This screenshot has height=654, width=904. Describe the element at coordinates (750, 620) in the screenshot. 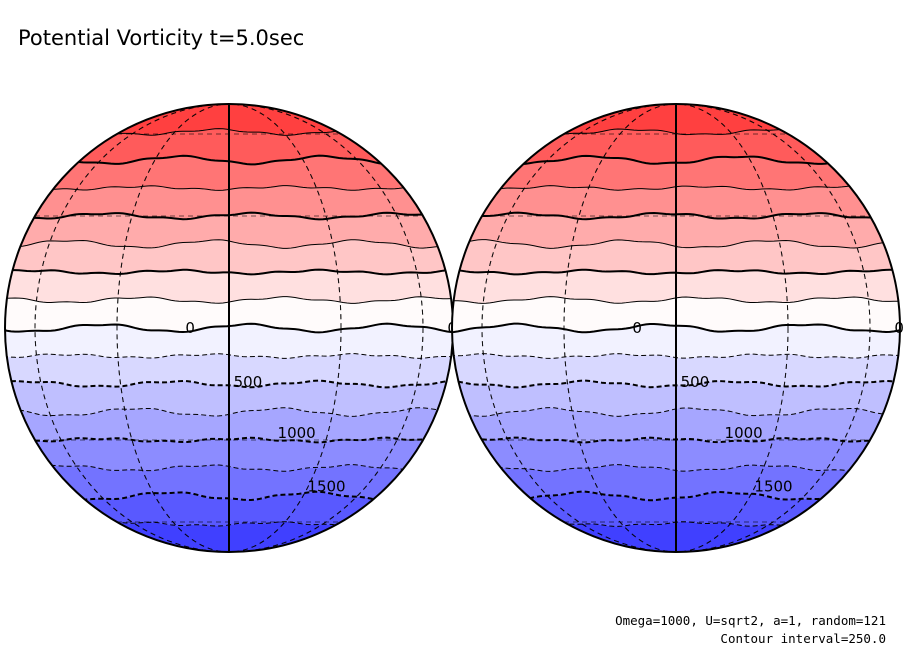

I see `parameters-text: Omega=1000, U=sqrt2, a=1, random=121` at that location.